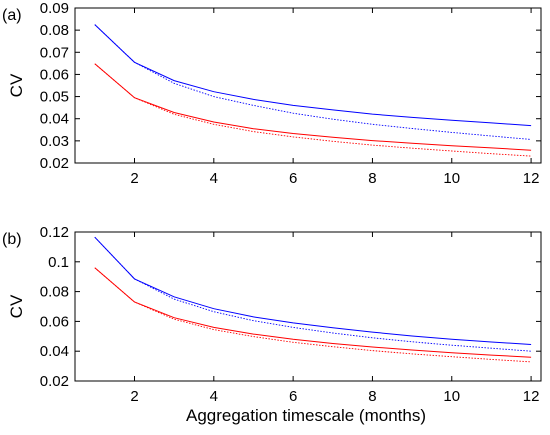 Image resolution: width=550 pixels, height=435 pixels. I want to click on y-tick-label: 0.07, so click(54, 52).